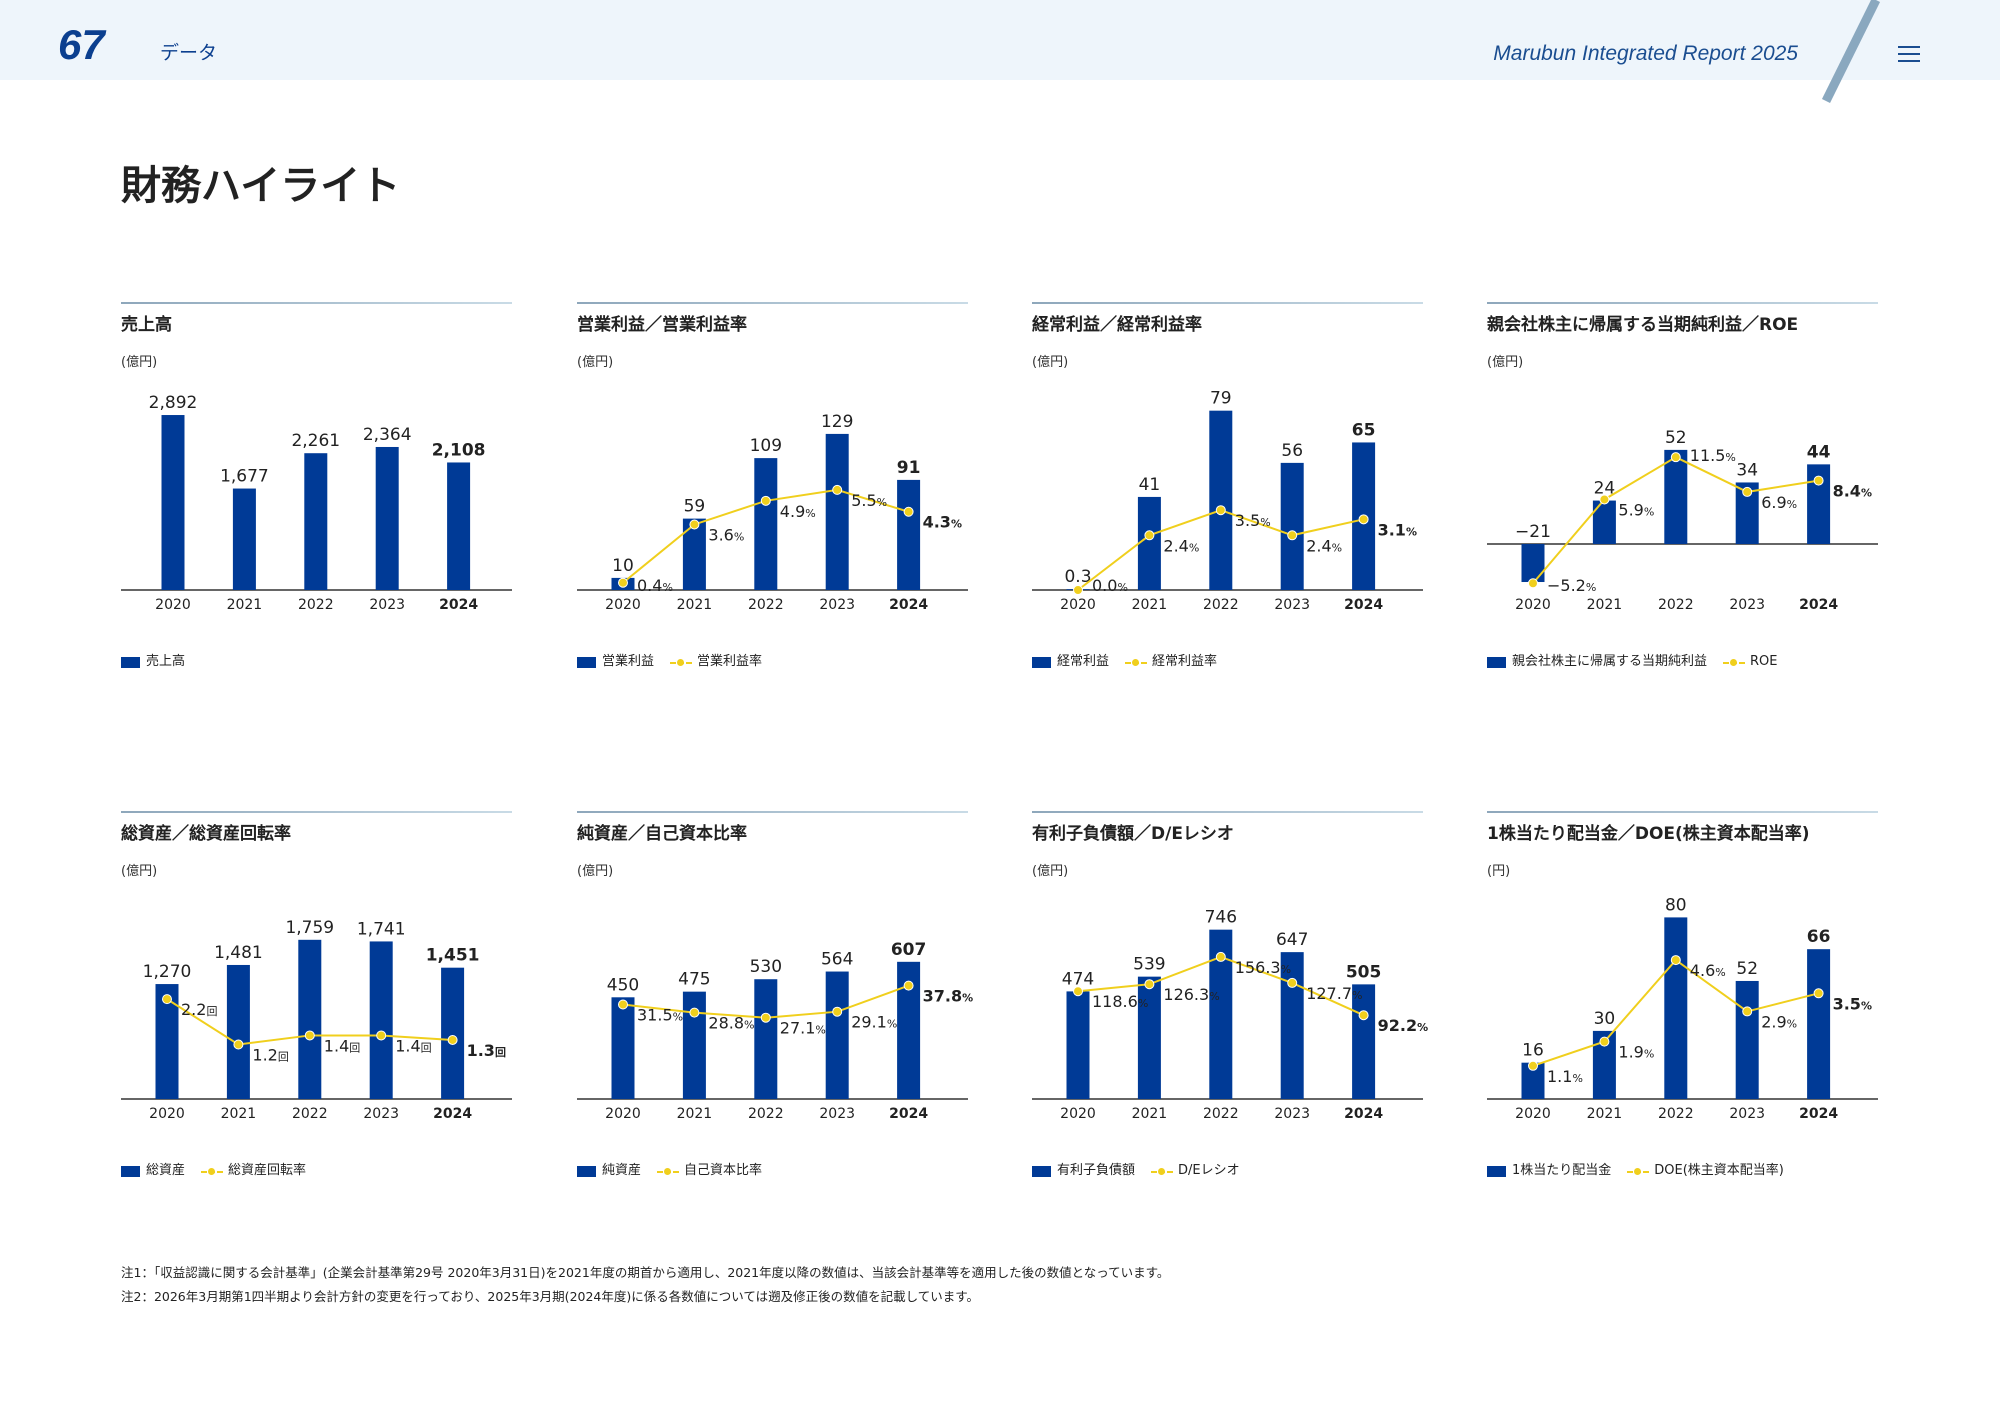 This screenshot has width=2000, height=1415. Describe the element at coordinates (869, 1022) in the screenshot. I see `line-value: 29.1` at that location.